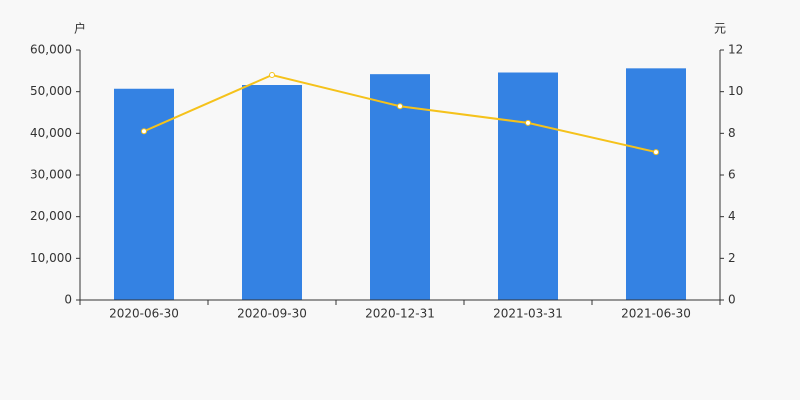 The height and width of the screenshot is (400, 800). I want to click on y-tick-label: 40,000, so click(51, 133).